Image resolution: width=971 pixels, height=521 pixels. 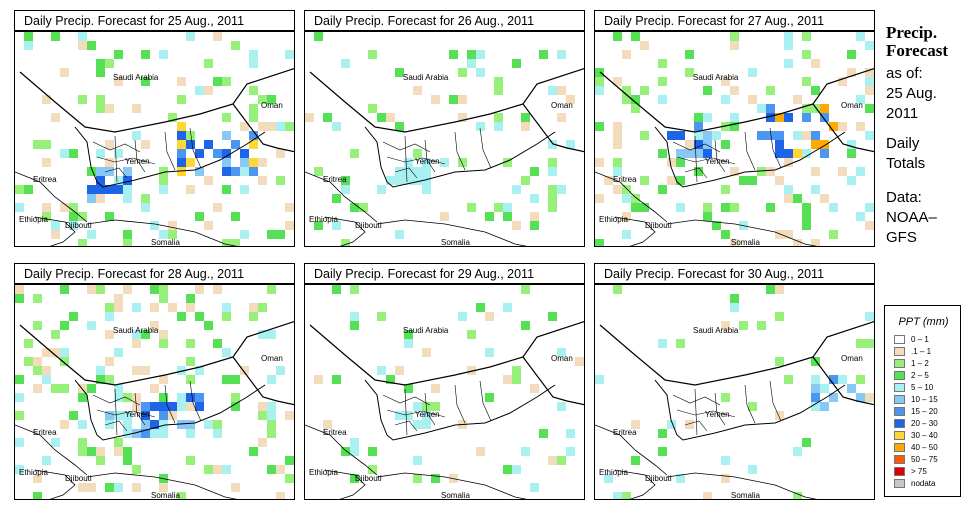 I want to click on label-yemen: Yemen, so click(x=717, y=414).